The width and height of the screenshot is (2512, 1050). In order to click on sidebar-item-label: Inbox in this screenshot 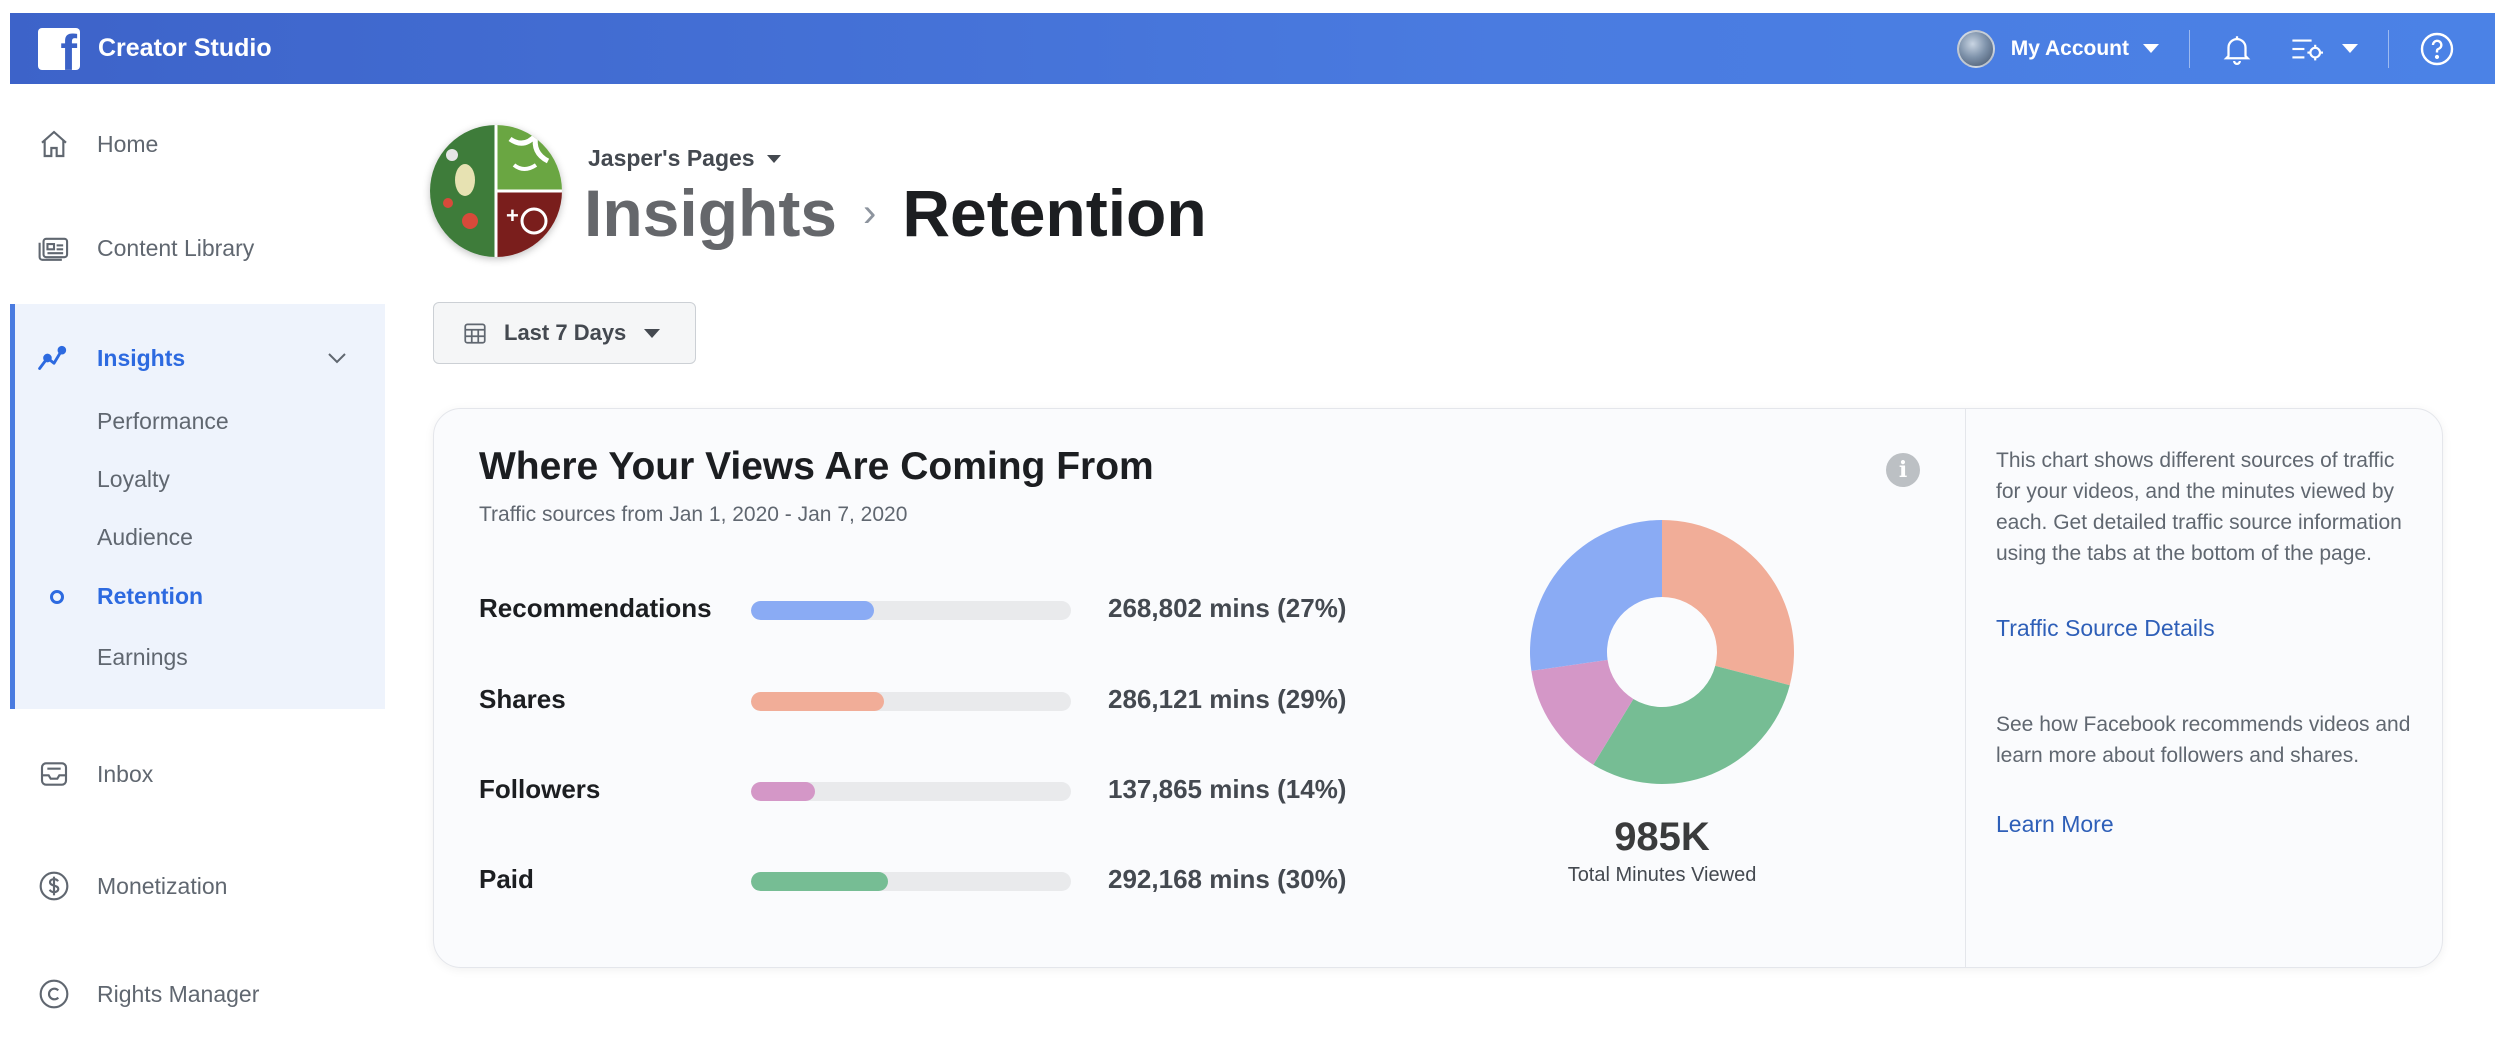, I will do `click(125, 773)`.